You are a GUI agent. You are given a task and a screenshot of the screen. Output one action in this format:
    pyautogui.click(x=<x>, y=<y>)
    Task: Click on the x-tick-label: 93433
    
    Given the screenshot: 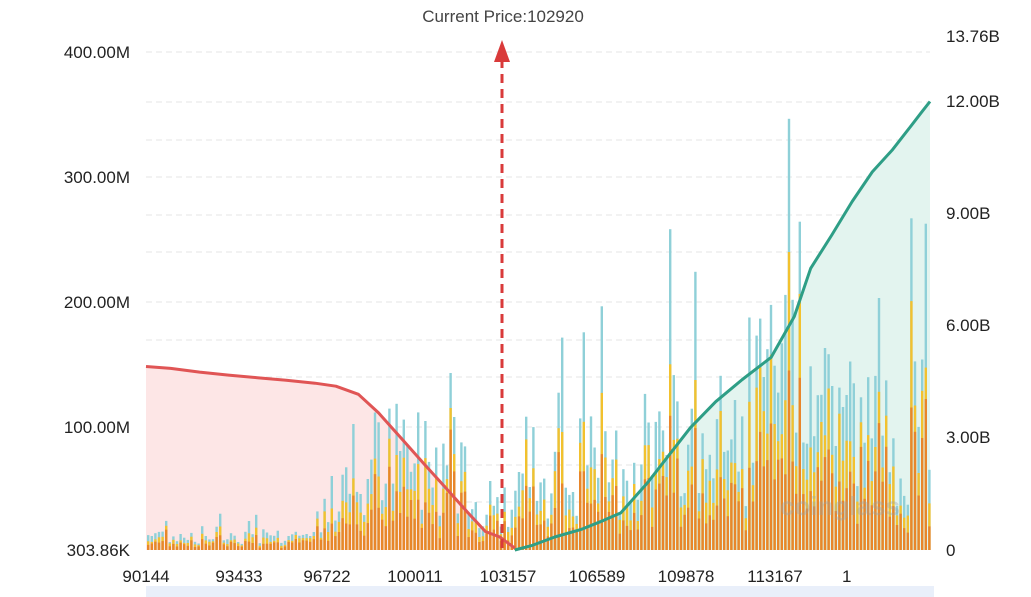 What is the action you would take?
    pyautogui.click(x=238, y=576)
    